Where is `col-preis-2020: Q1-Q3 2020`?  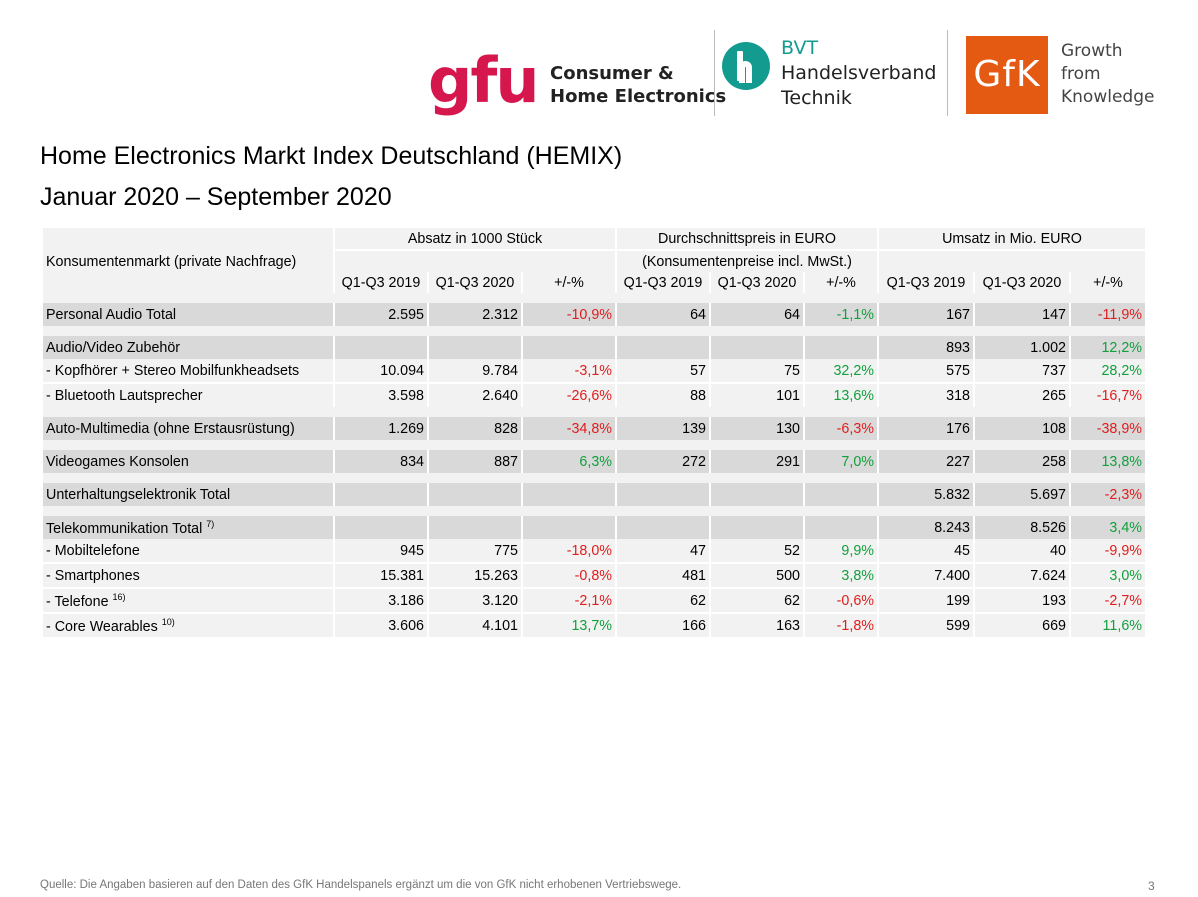
col-preis-2020: Q1-Q3 2020 is located at coordinates (757, 282).